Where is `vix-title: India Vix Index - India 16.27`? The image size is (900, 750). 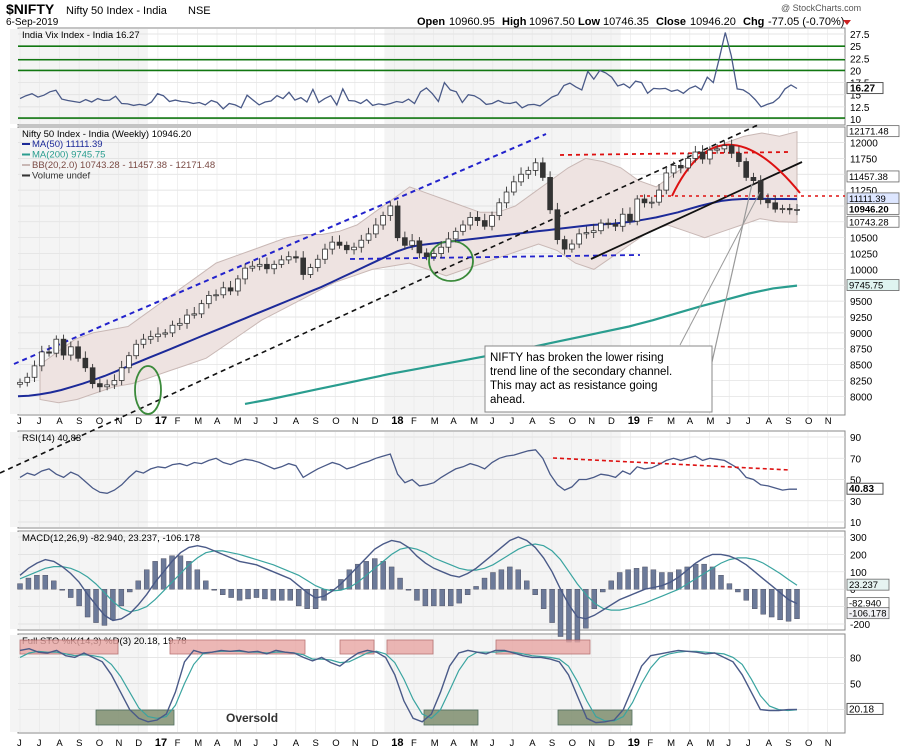 vix-title: India Vix Index - India 16.27 is located at coordinates (81, 35).